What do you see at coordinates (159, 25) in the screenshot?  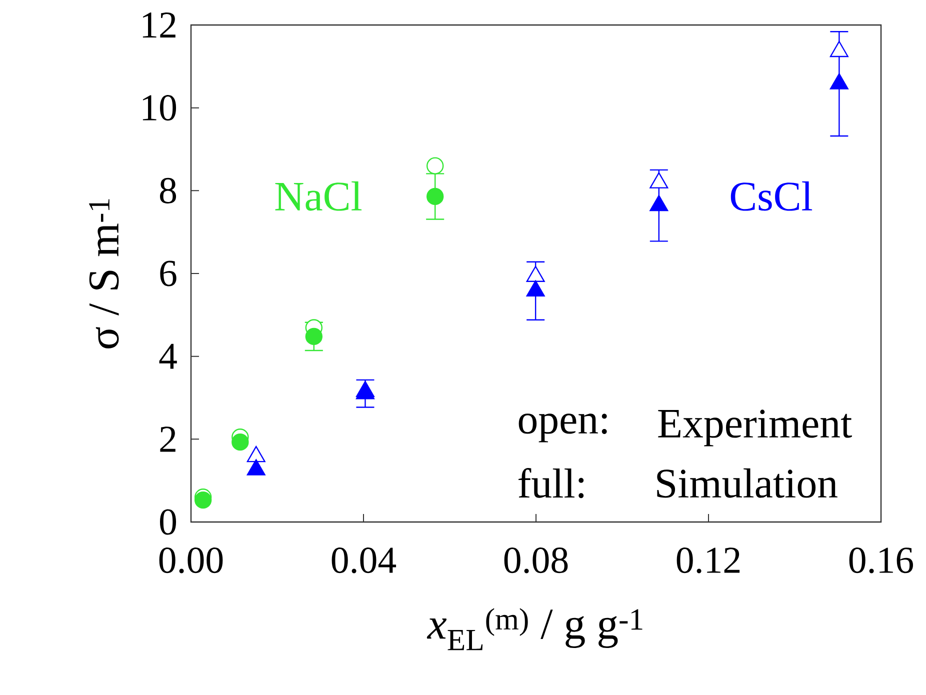 I see `y-tick-label: 12` at bounding box center [159, 25].